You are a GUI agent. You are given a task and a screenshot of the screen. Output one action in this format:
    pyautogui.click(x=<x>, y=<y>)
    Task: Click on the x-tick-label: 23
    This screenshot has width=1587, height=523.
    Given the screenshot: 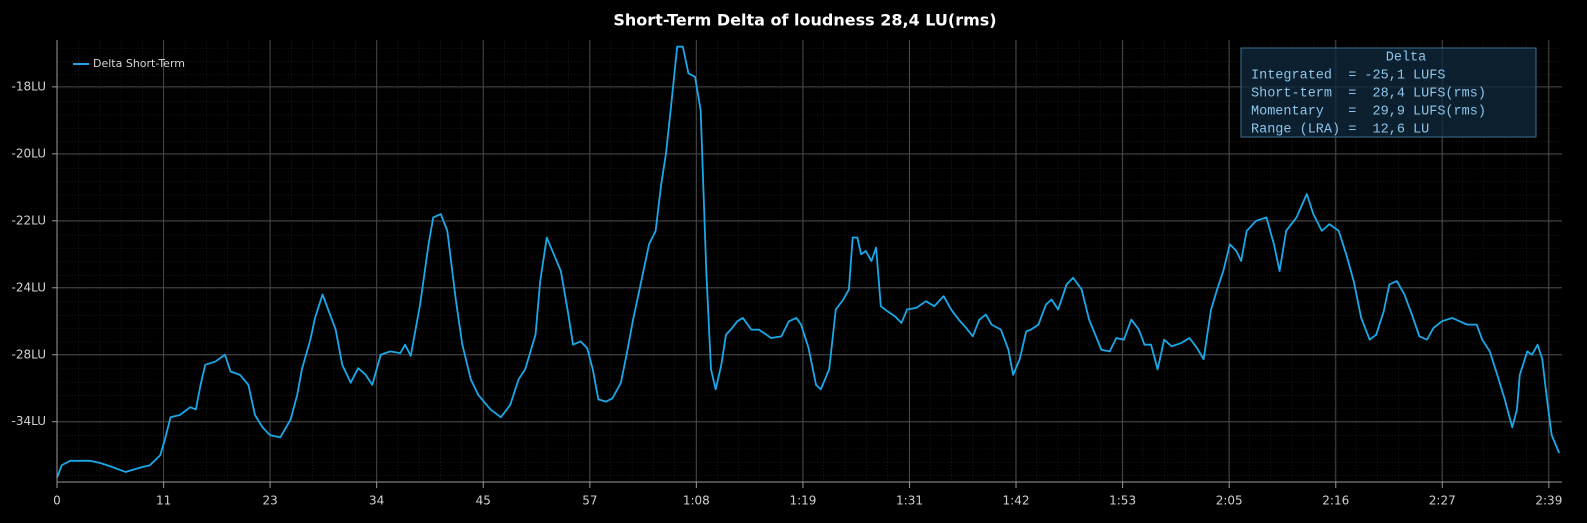 What is the action you would take?
    pyautogui.click(x=269, y=501)
    